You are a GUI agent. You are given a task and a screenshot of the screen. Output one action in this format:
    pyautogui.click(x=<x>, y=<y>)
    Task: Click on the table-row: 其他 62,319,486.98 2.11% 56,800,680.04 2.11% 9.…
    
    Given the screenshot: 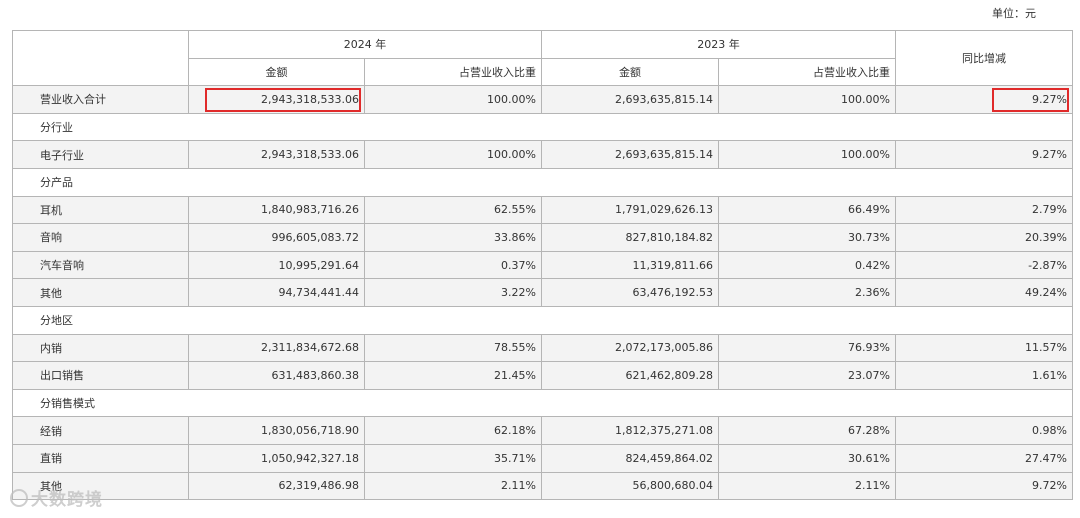 What is the action you would take?
    pyautogui.click(x=542, y=486)
    